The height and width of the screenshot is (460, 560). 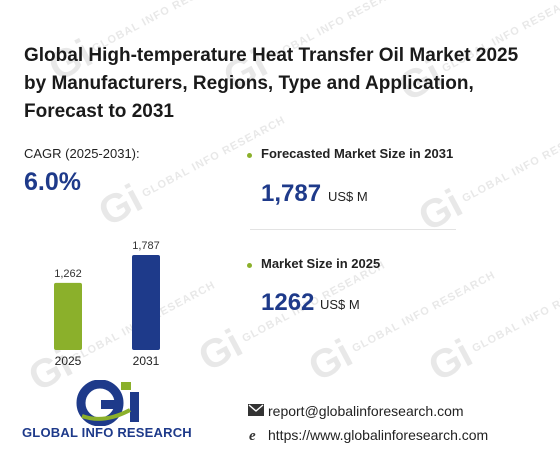 I want to click on bar-2025, so click(x=68, y=316).